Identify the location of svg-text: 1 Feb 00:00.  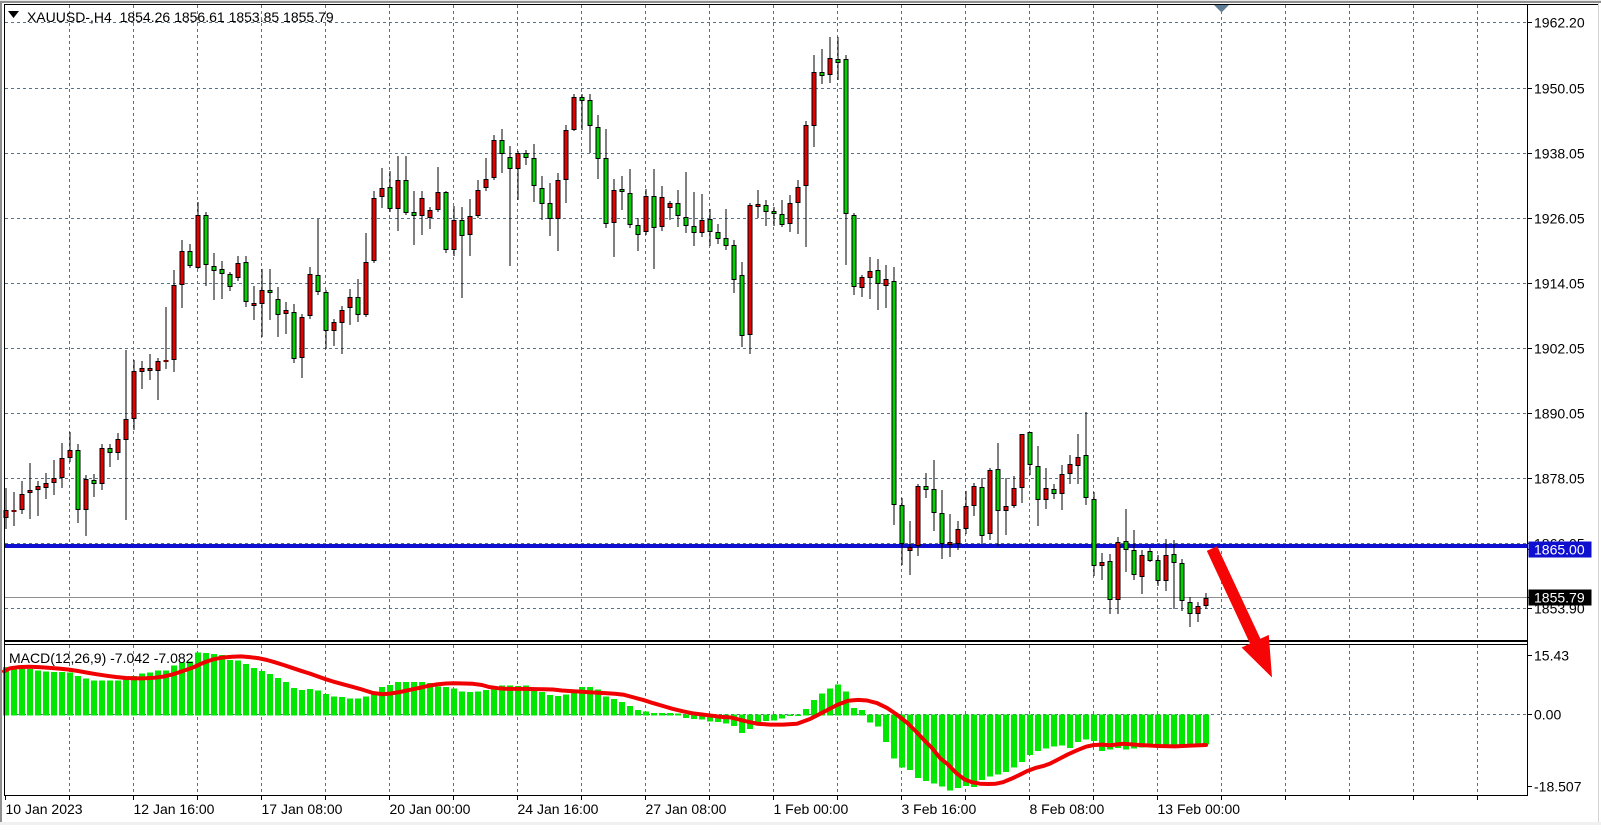
(811, 809).